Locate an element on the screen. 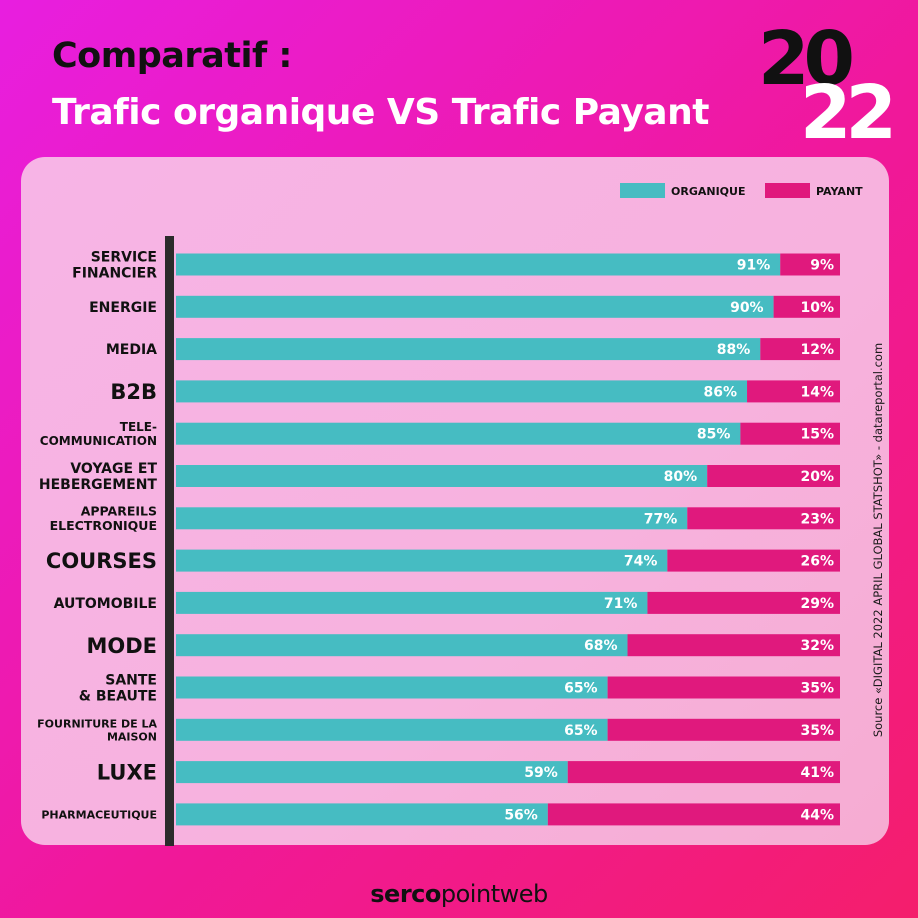 Image resolution: width=918 pixels, height=918 pixels. brand-light: pointweb is located at coordinates (494, 894).